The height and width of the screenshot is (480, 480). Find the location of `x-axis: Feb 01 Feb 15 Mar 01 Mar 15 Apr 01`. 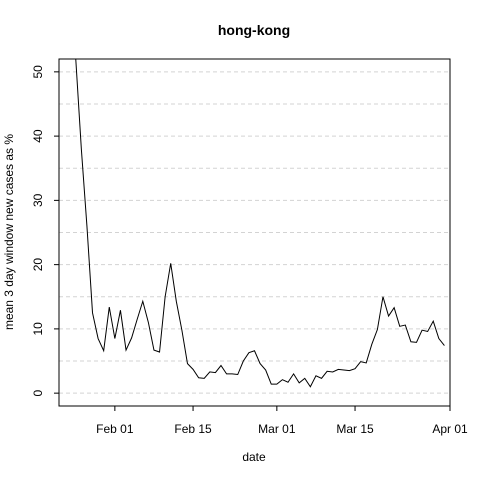

x-axis: Feb 01 Feb 15 Mar 01 Mar 15 Apr 01 is located at coordinates (282, 421).